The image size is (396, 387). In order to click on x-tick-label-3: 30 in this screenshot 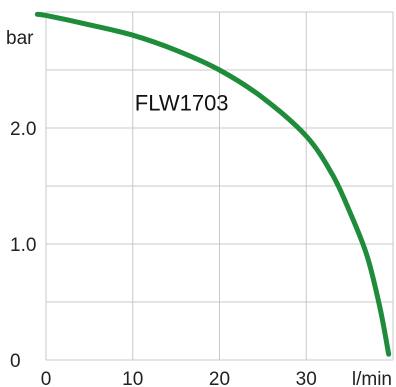, I will do `click(306, 378)`.